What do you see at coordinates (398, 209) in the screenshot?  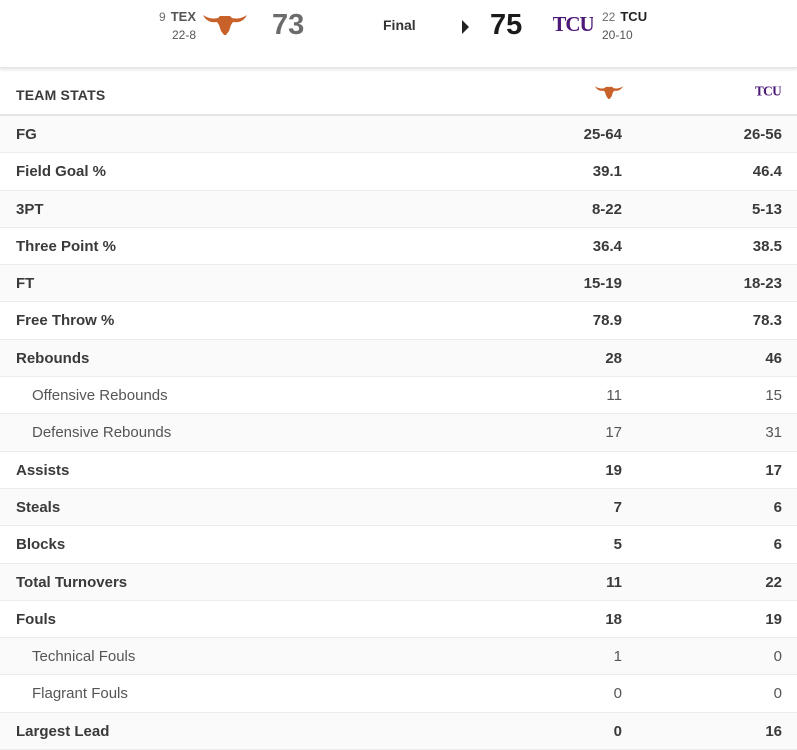 I see `table-row: 3PT 8-22 5-13` at bounding box center [398, 209].